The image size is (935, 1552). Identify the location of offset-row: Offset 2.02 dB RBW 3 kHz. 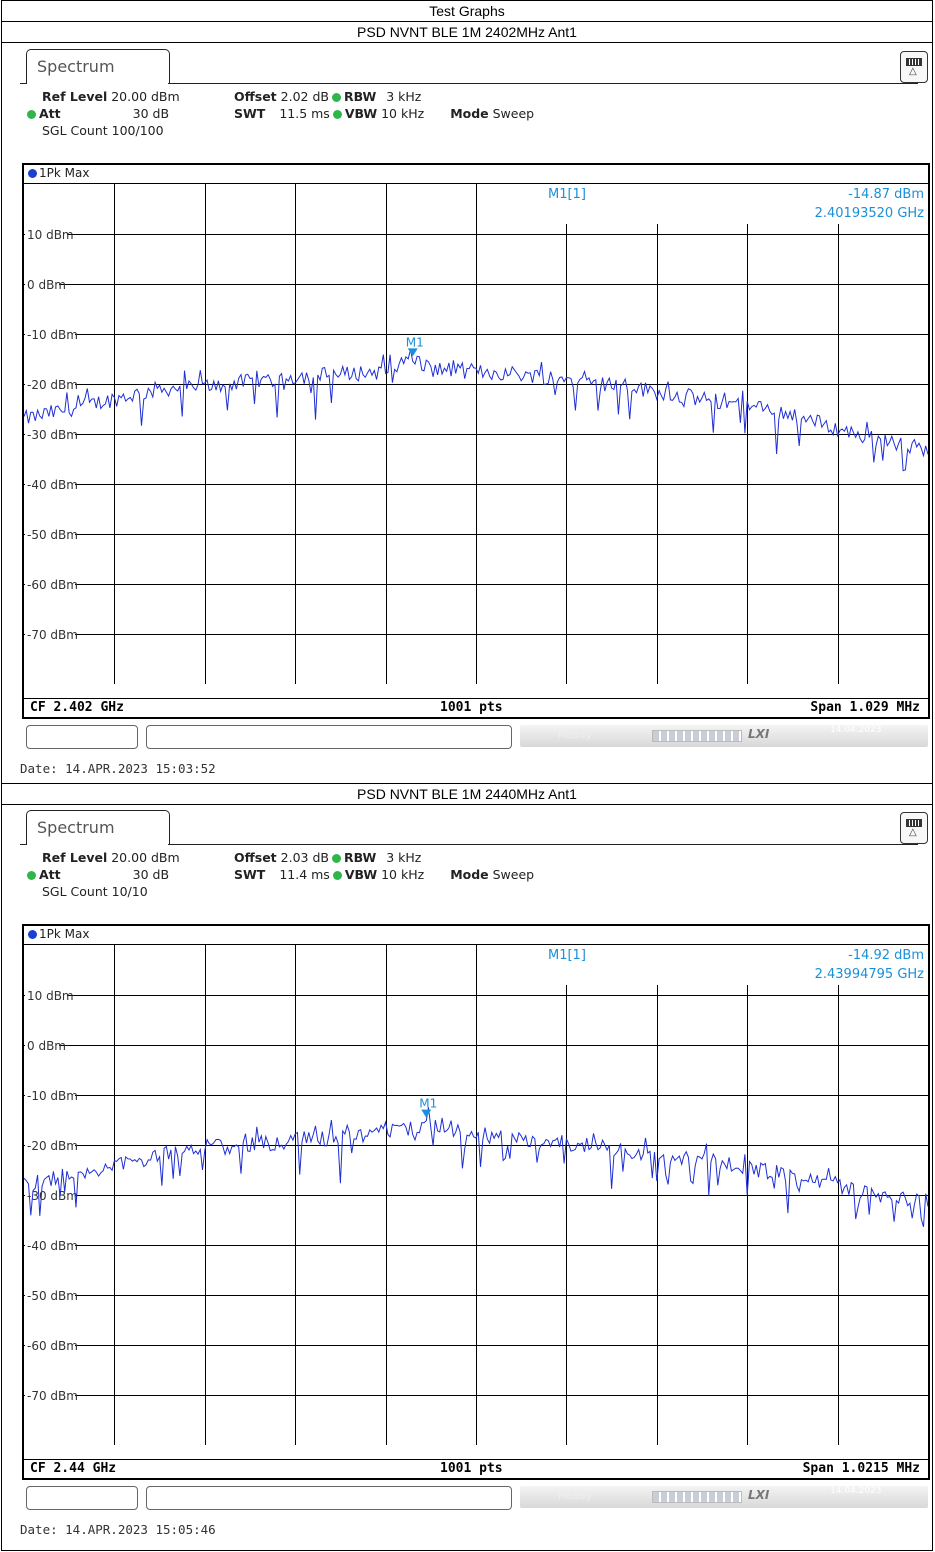
(327, 96).